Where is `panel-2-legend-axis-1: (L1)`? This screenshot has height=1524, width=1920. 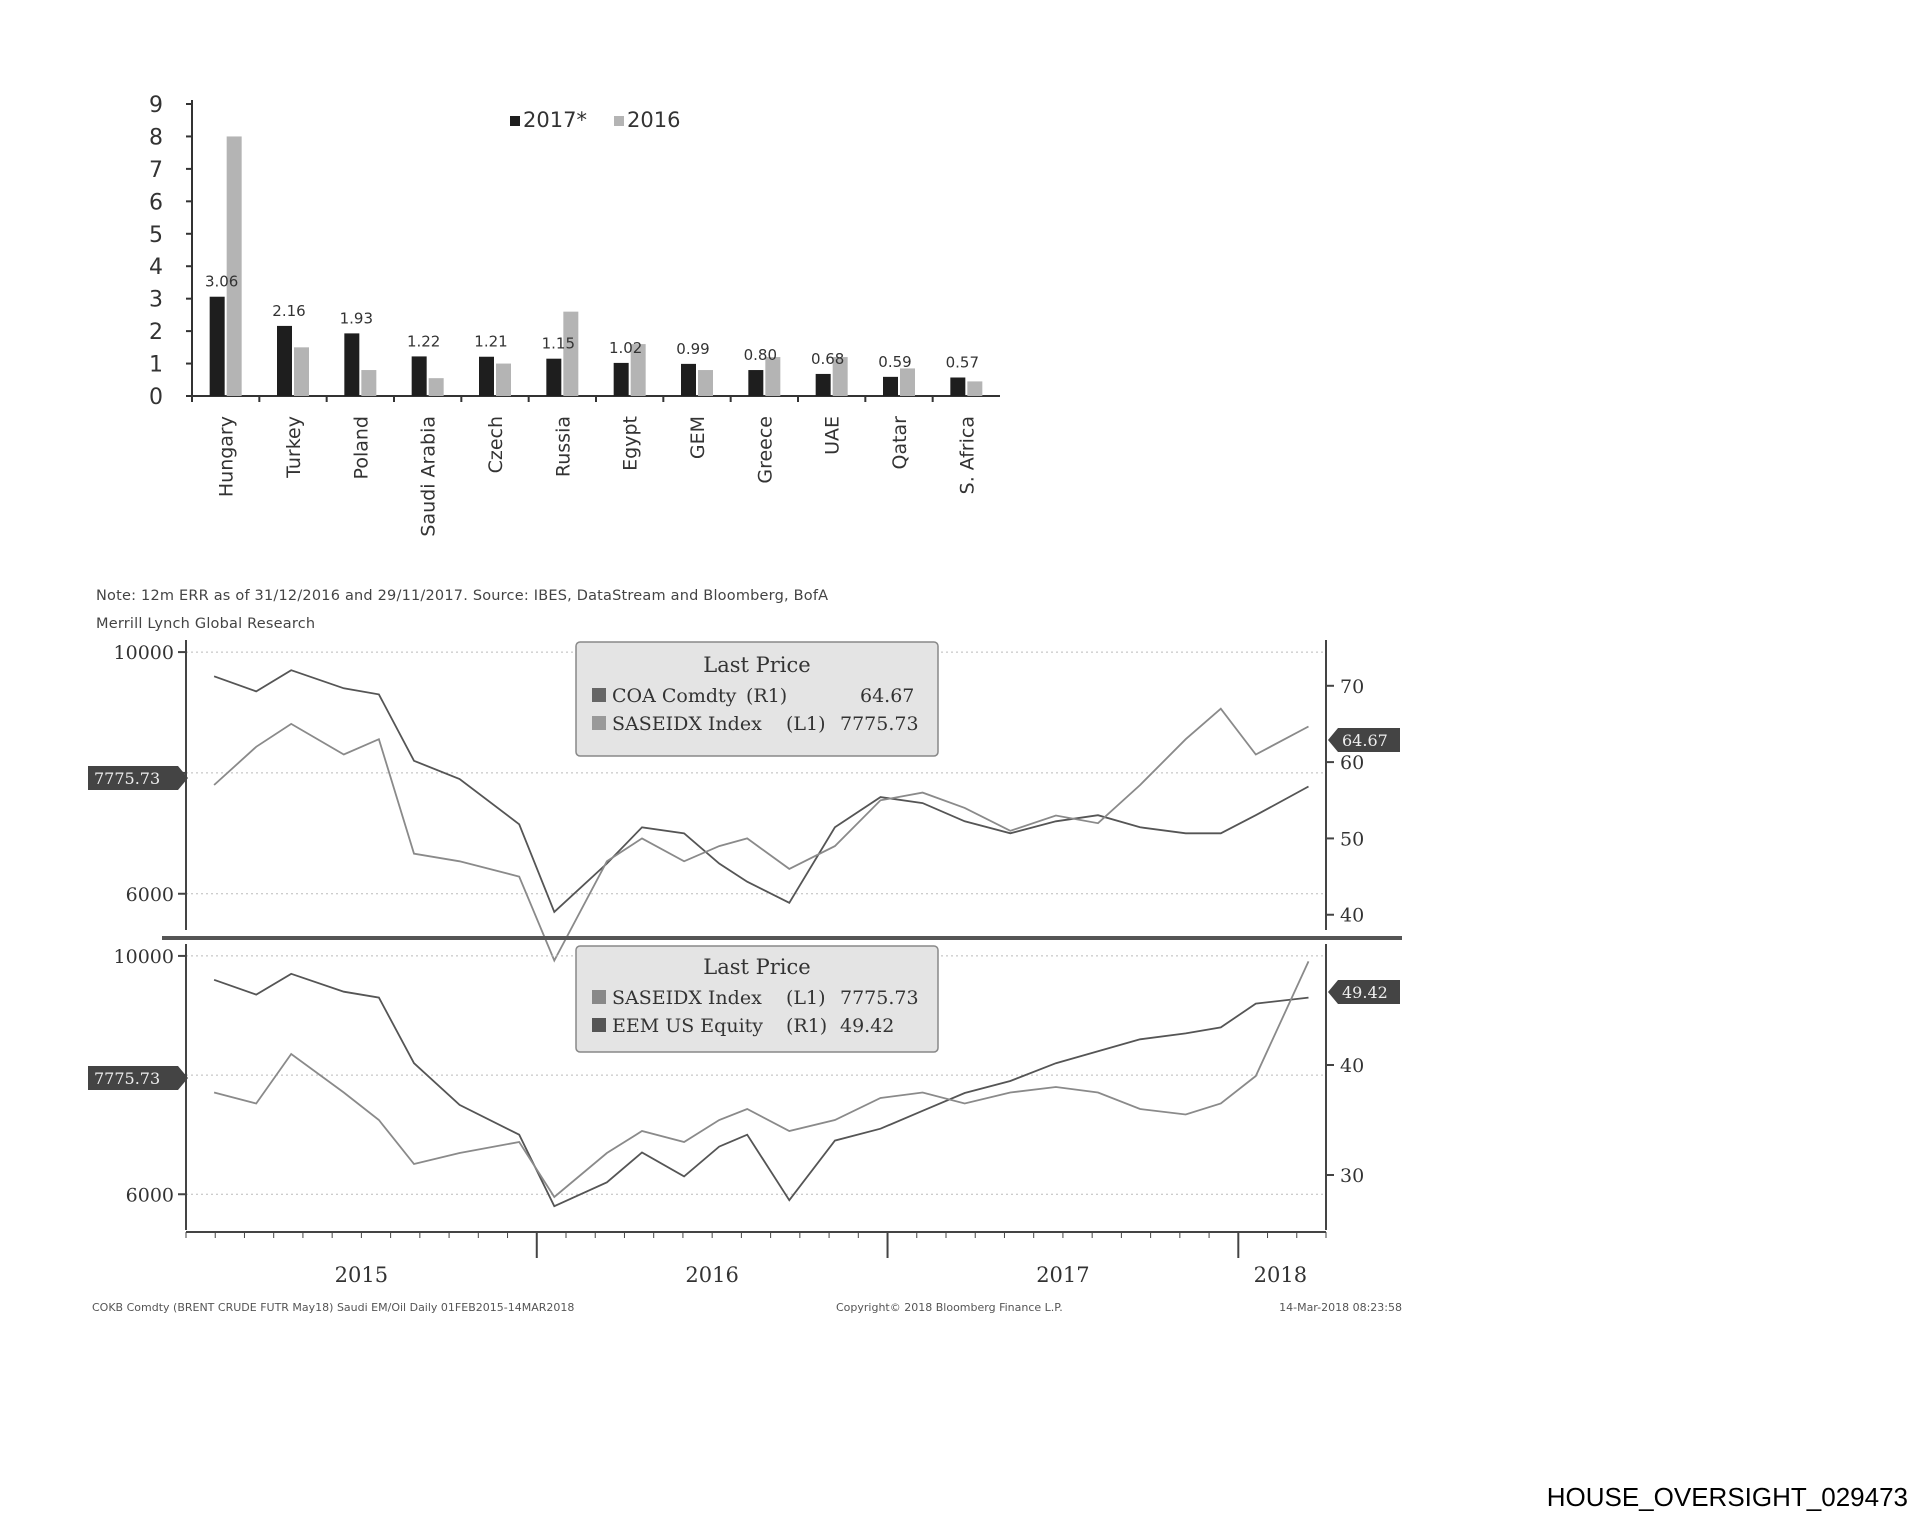 panel-2-legend-axis-1: (L1) is located at coordinates (806, 998).